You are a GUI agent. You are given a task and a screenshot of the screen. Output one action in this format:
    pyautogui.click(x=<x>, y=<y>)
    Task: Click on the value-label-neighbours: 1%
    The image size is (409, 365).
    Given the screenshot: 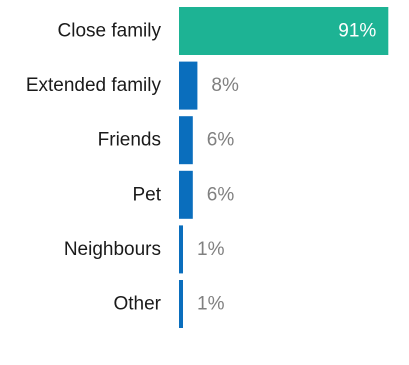 What is the action you would take?
    pyautogui.click(x=211, y=249)
    